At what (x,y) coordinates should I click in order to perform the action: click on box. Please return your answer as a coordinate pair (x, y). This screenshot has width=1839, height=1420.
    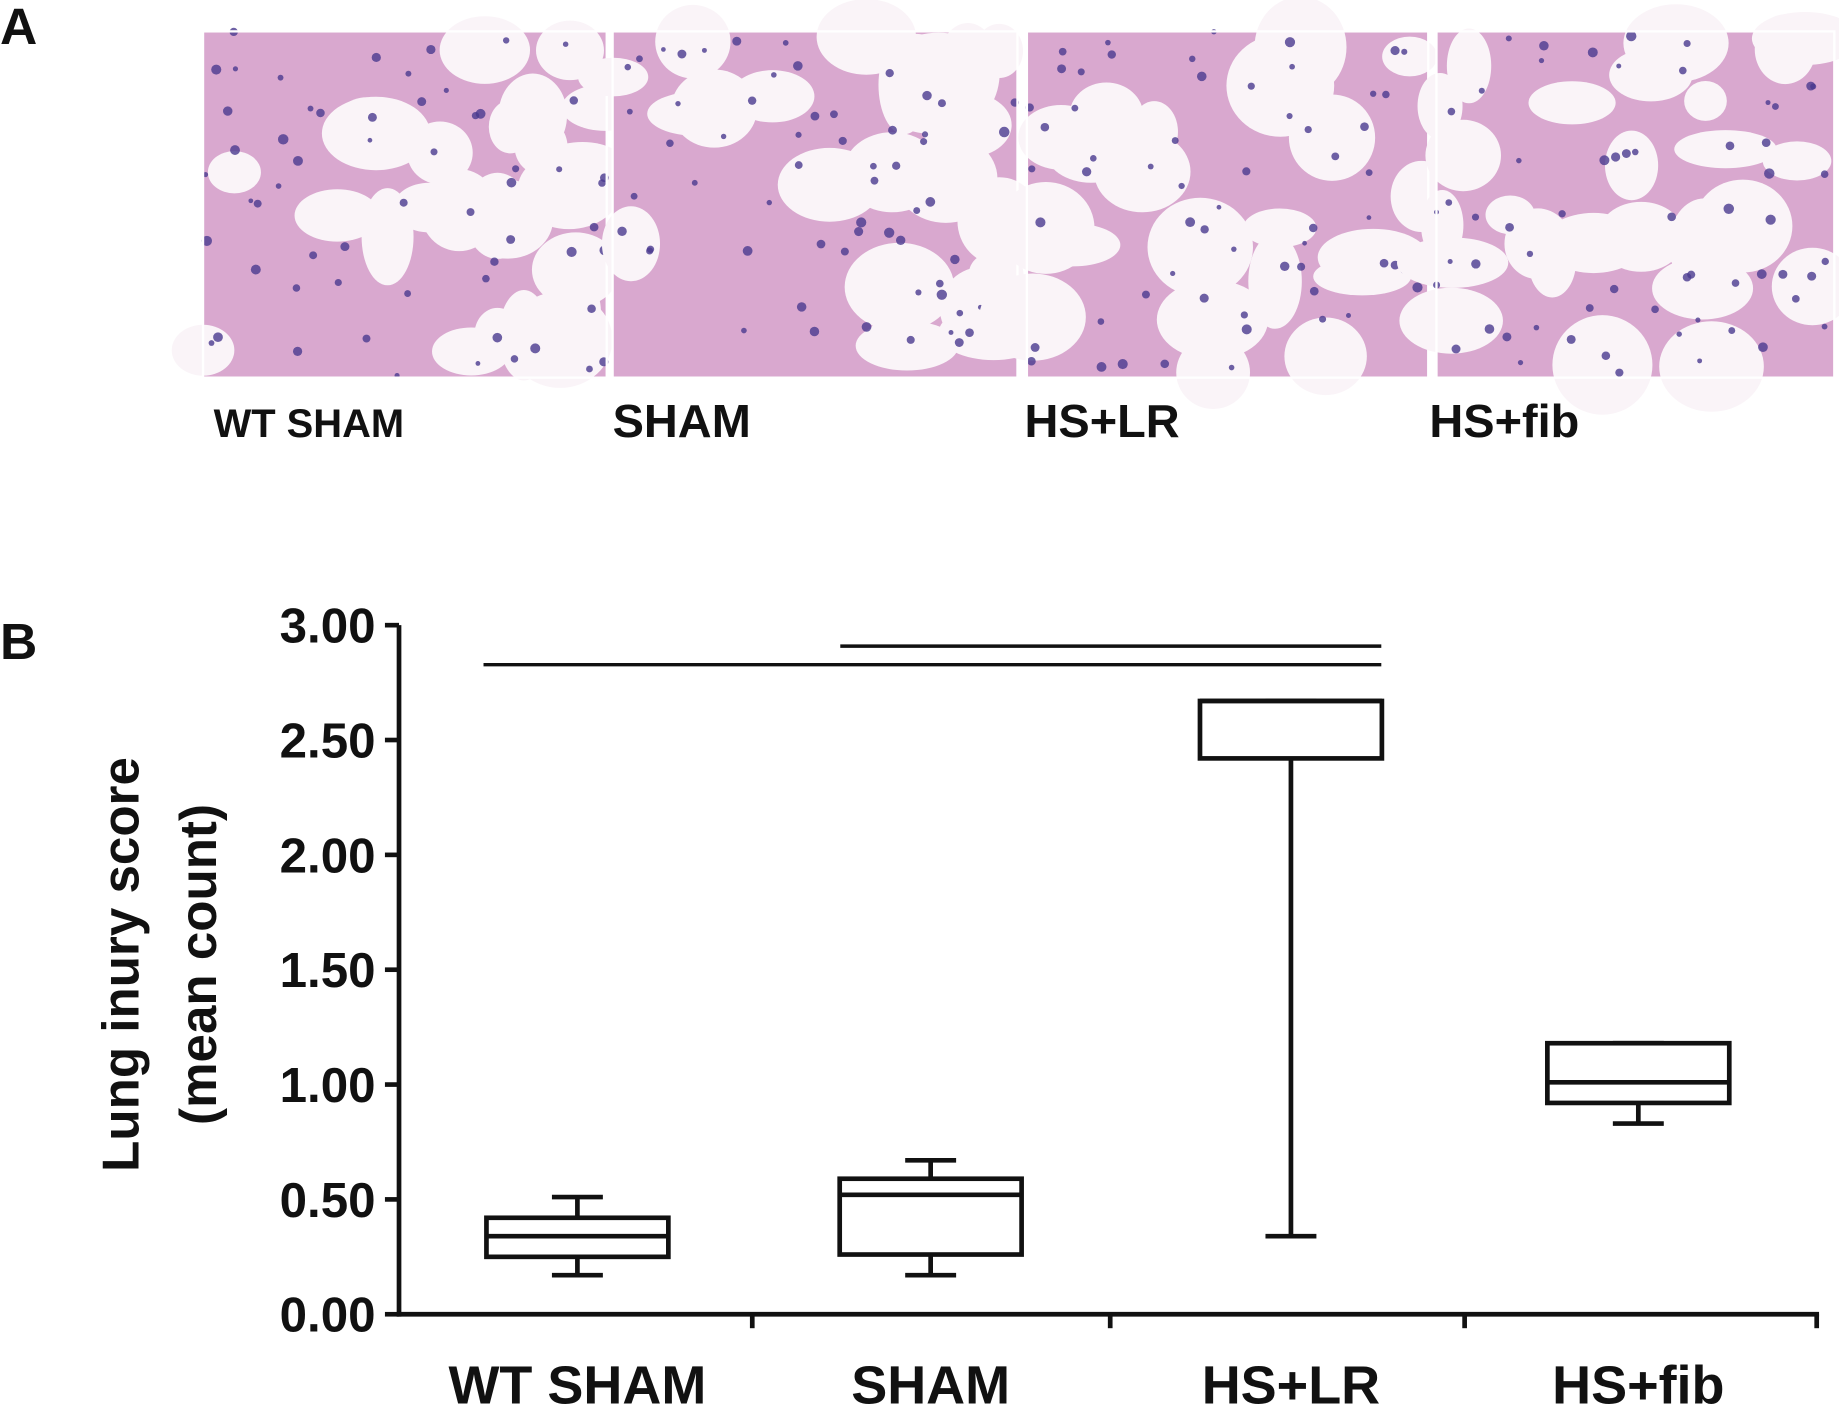
    Looking at the image, I should click on (930, 1216).